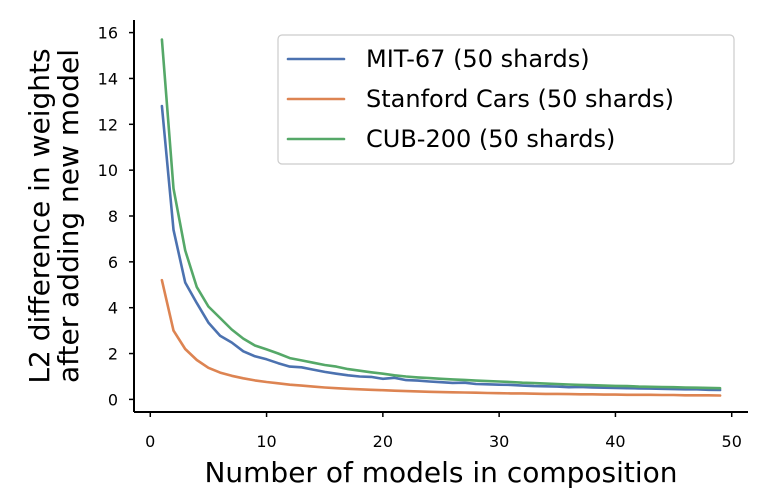  Describe the element at coordinates (108, 78) in the screenshot. I see `y-tick-label: 14` at that location.